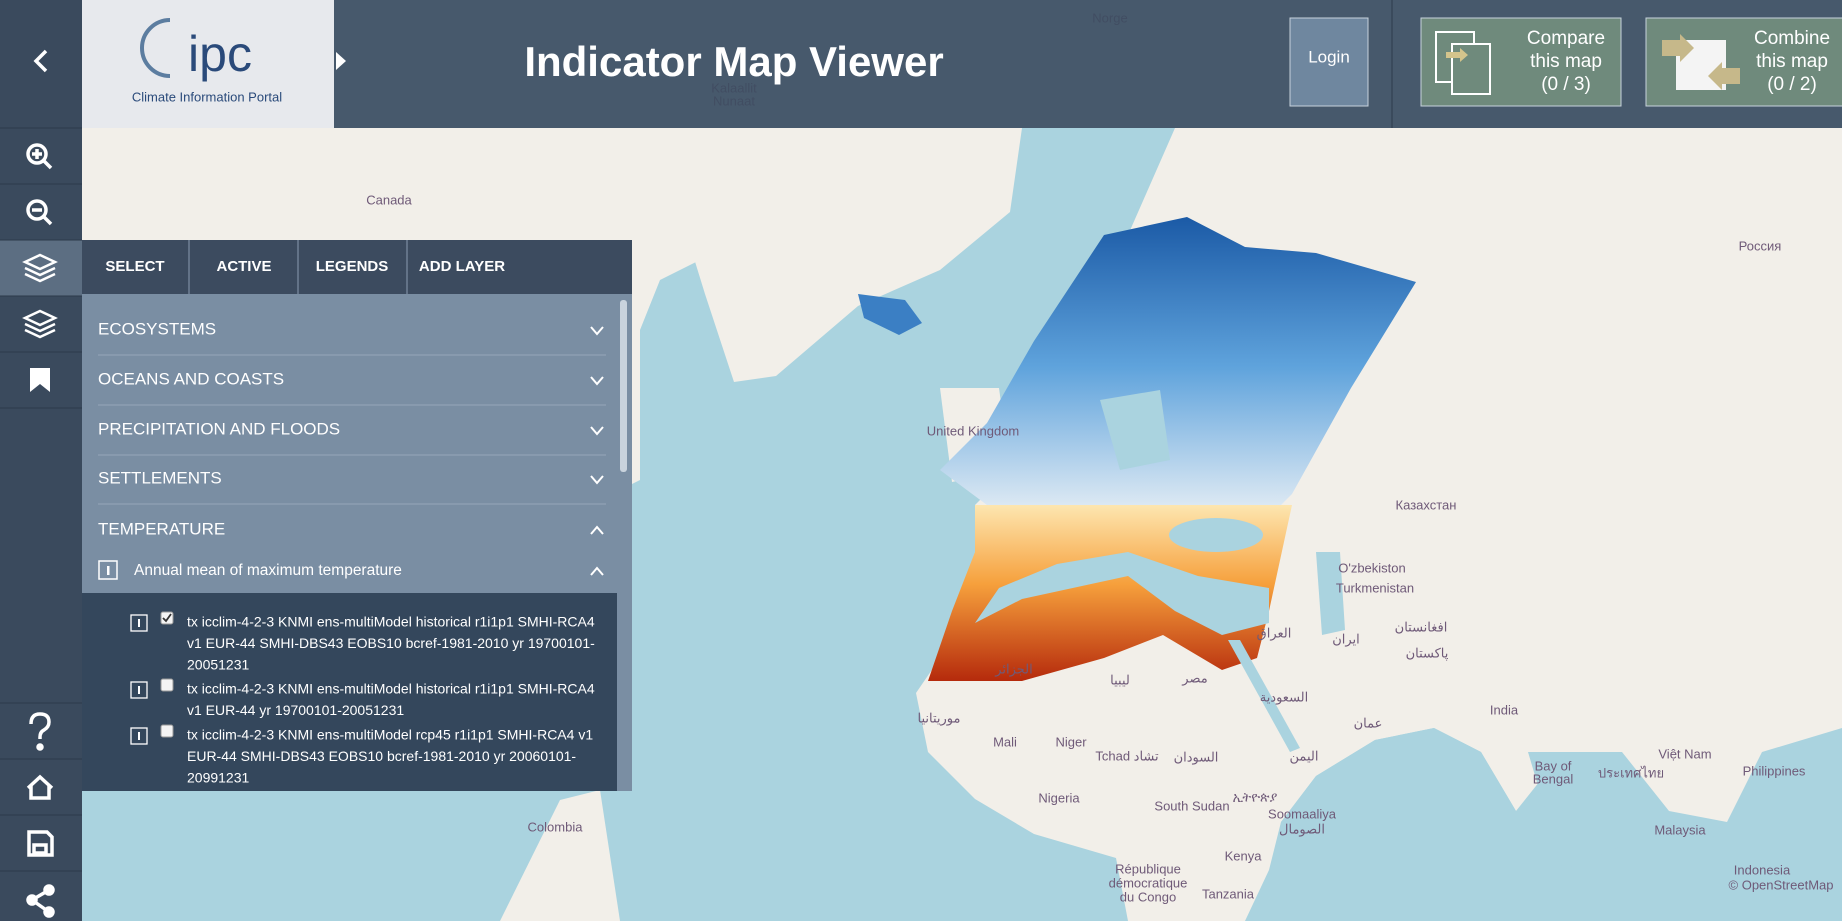 The width and height of the screenshot is (1842, 921). What do you see at coordinates (40, 61) in the screenshot?
I see `back-icon` at bounding box center [40, 61].